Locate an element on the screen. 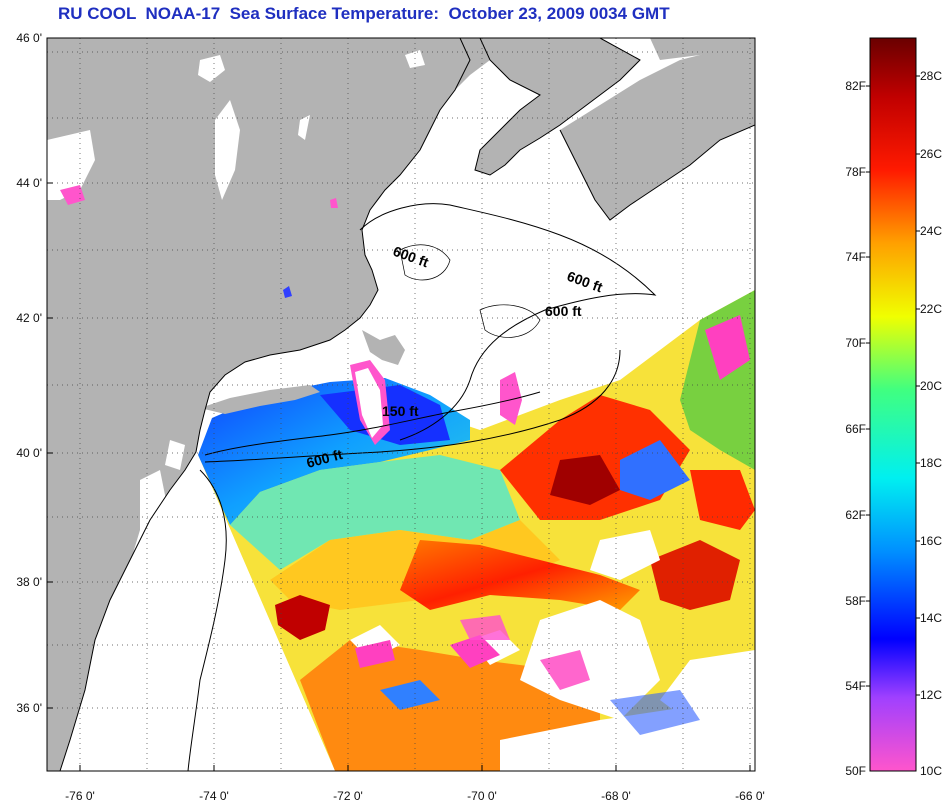  lon-label: -66 0' is located at coordinates (750, 796).